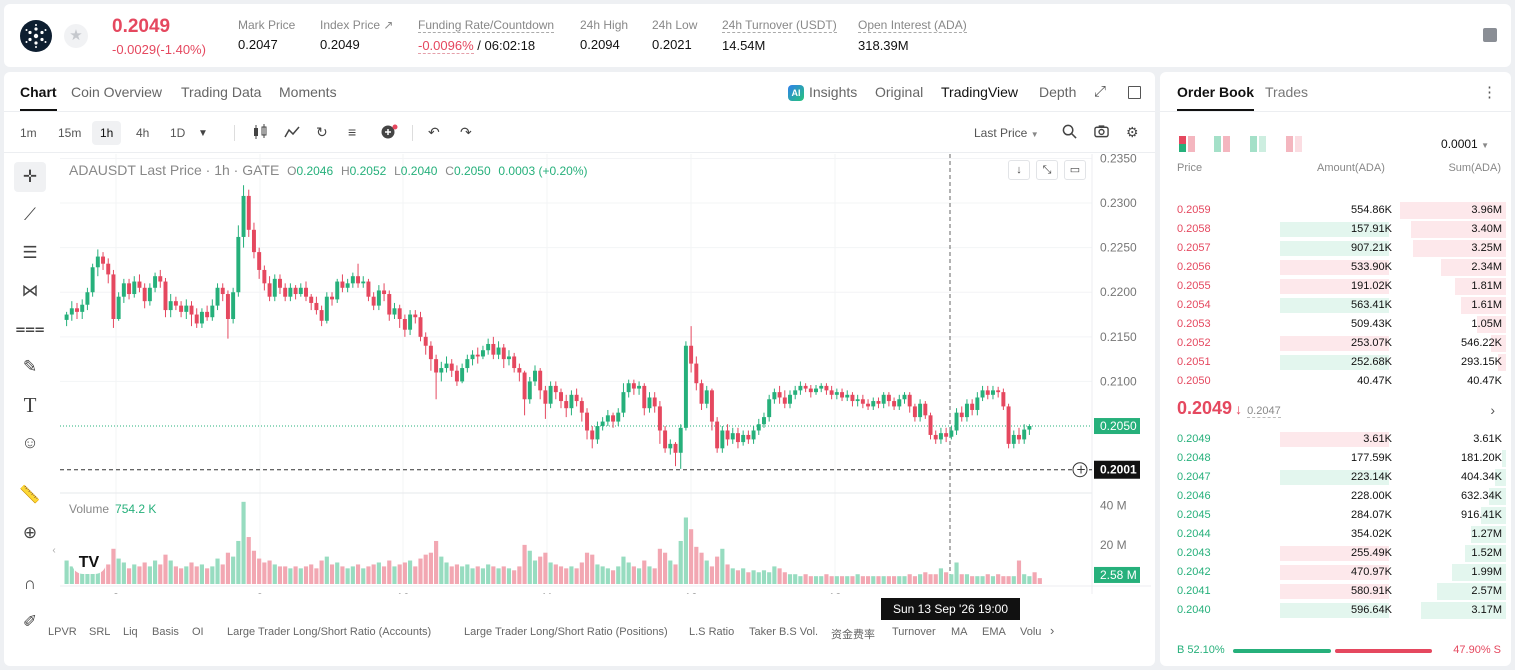  I want to click on search-icon, so click(1069, 133).